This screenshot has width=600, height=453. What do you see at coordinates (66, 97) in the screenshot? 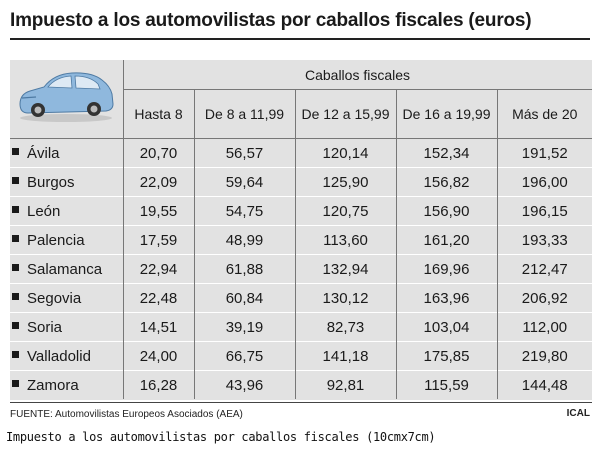
I see `car-icon` at bounding box center [66, 97].